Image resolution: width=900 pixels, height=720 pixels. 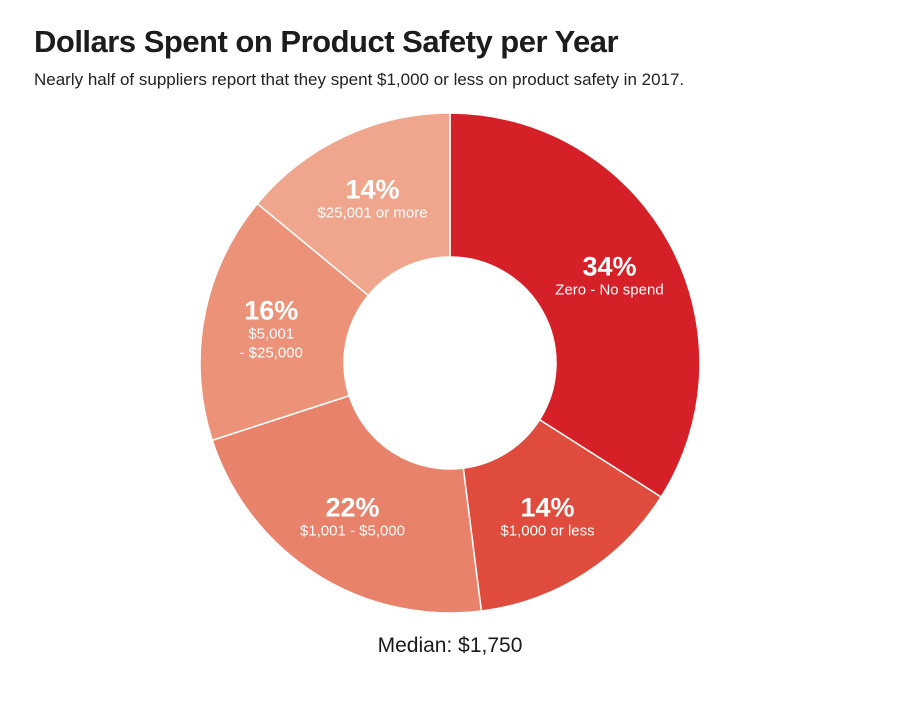 What do you see at coordinates (271, 333) in the screenshot?
I see `slice-category-label: $5,001` at bounding box center [271, 333].